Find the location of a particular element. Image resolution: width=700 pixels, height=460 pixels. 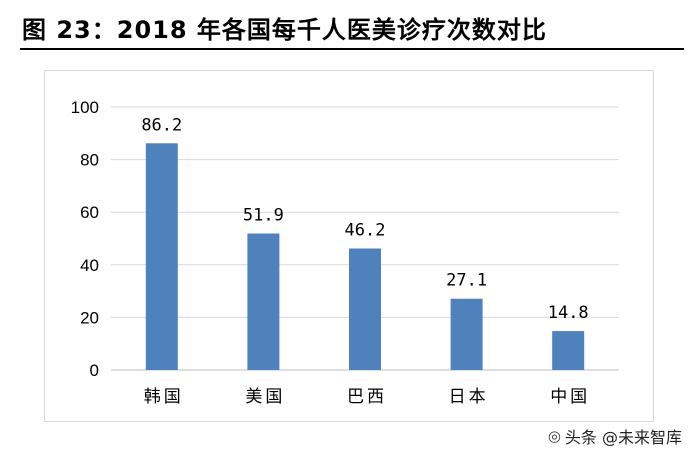

y-tick-label: 60 is located at coordinates (89, 212).